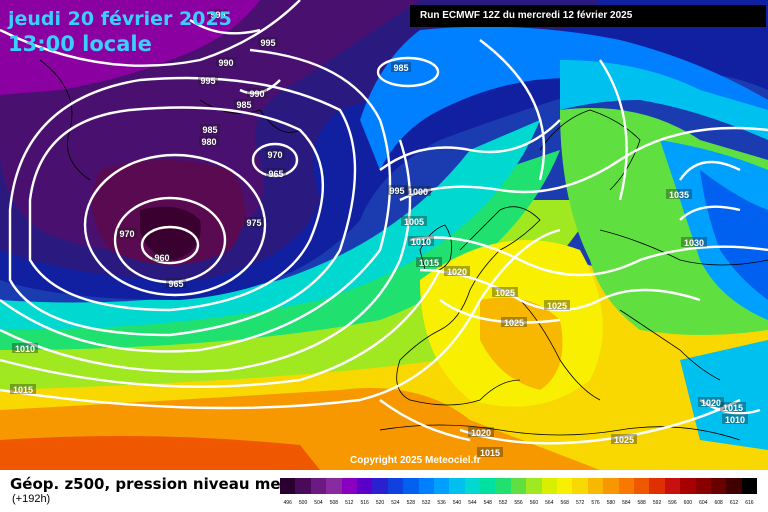 The image size is (768, 512). I want to click on legend-label: 532, so click(426, 503).